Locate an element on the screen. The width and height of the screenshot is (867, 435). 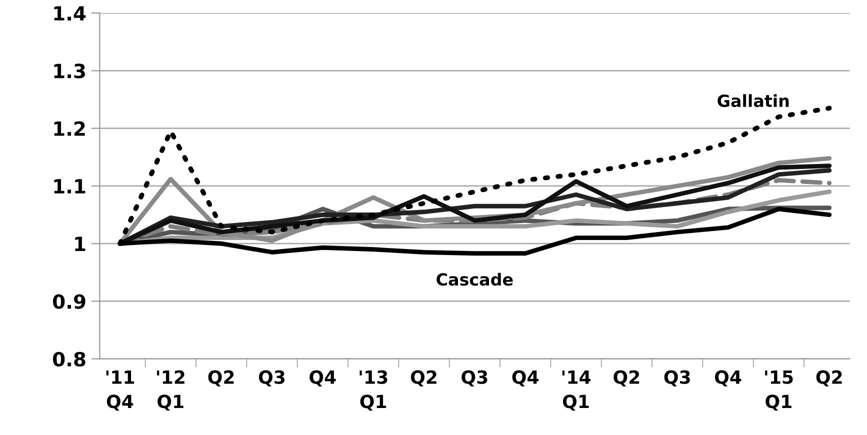
y-tick-label: 1.3 is located at coordinates (69, 71).